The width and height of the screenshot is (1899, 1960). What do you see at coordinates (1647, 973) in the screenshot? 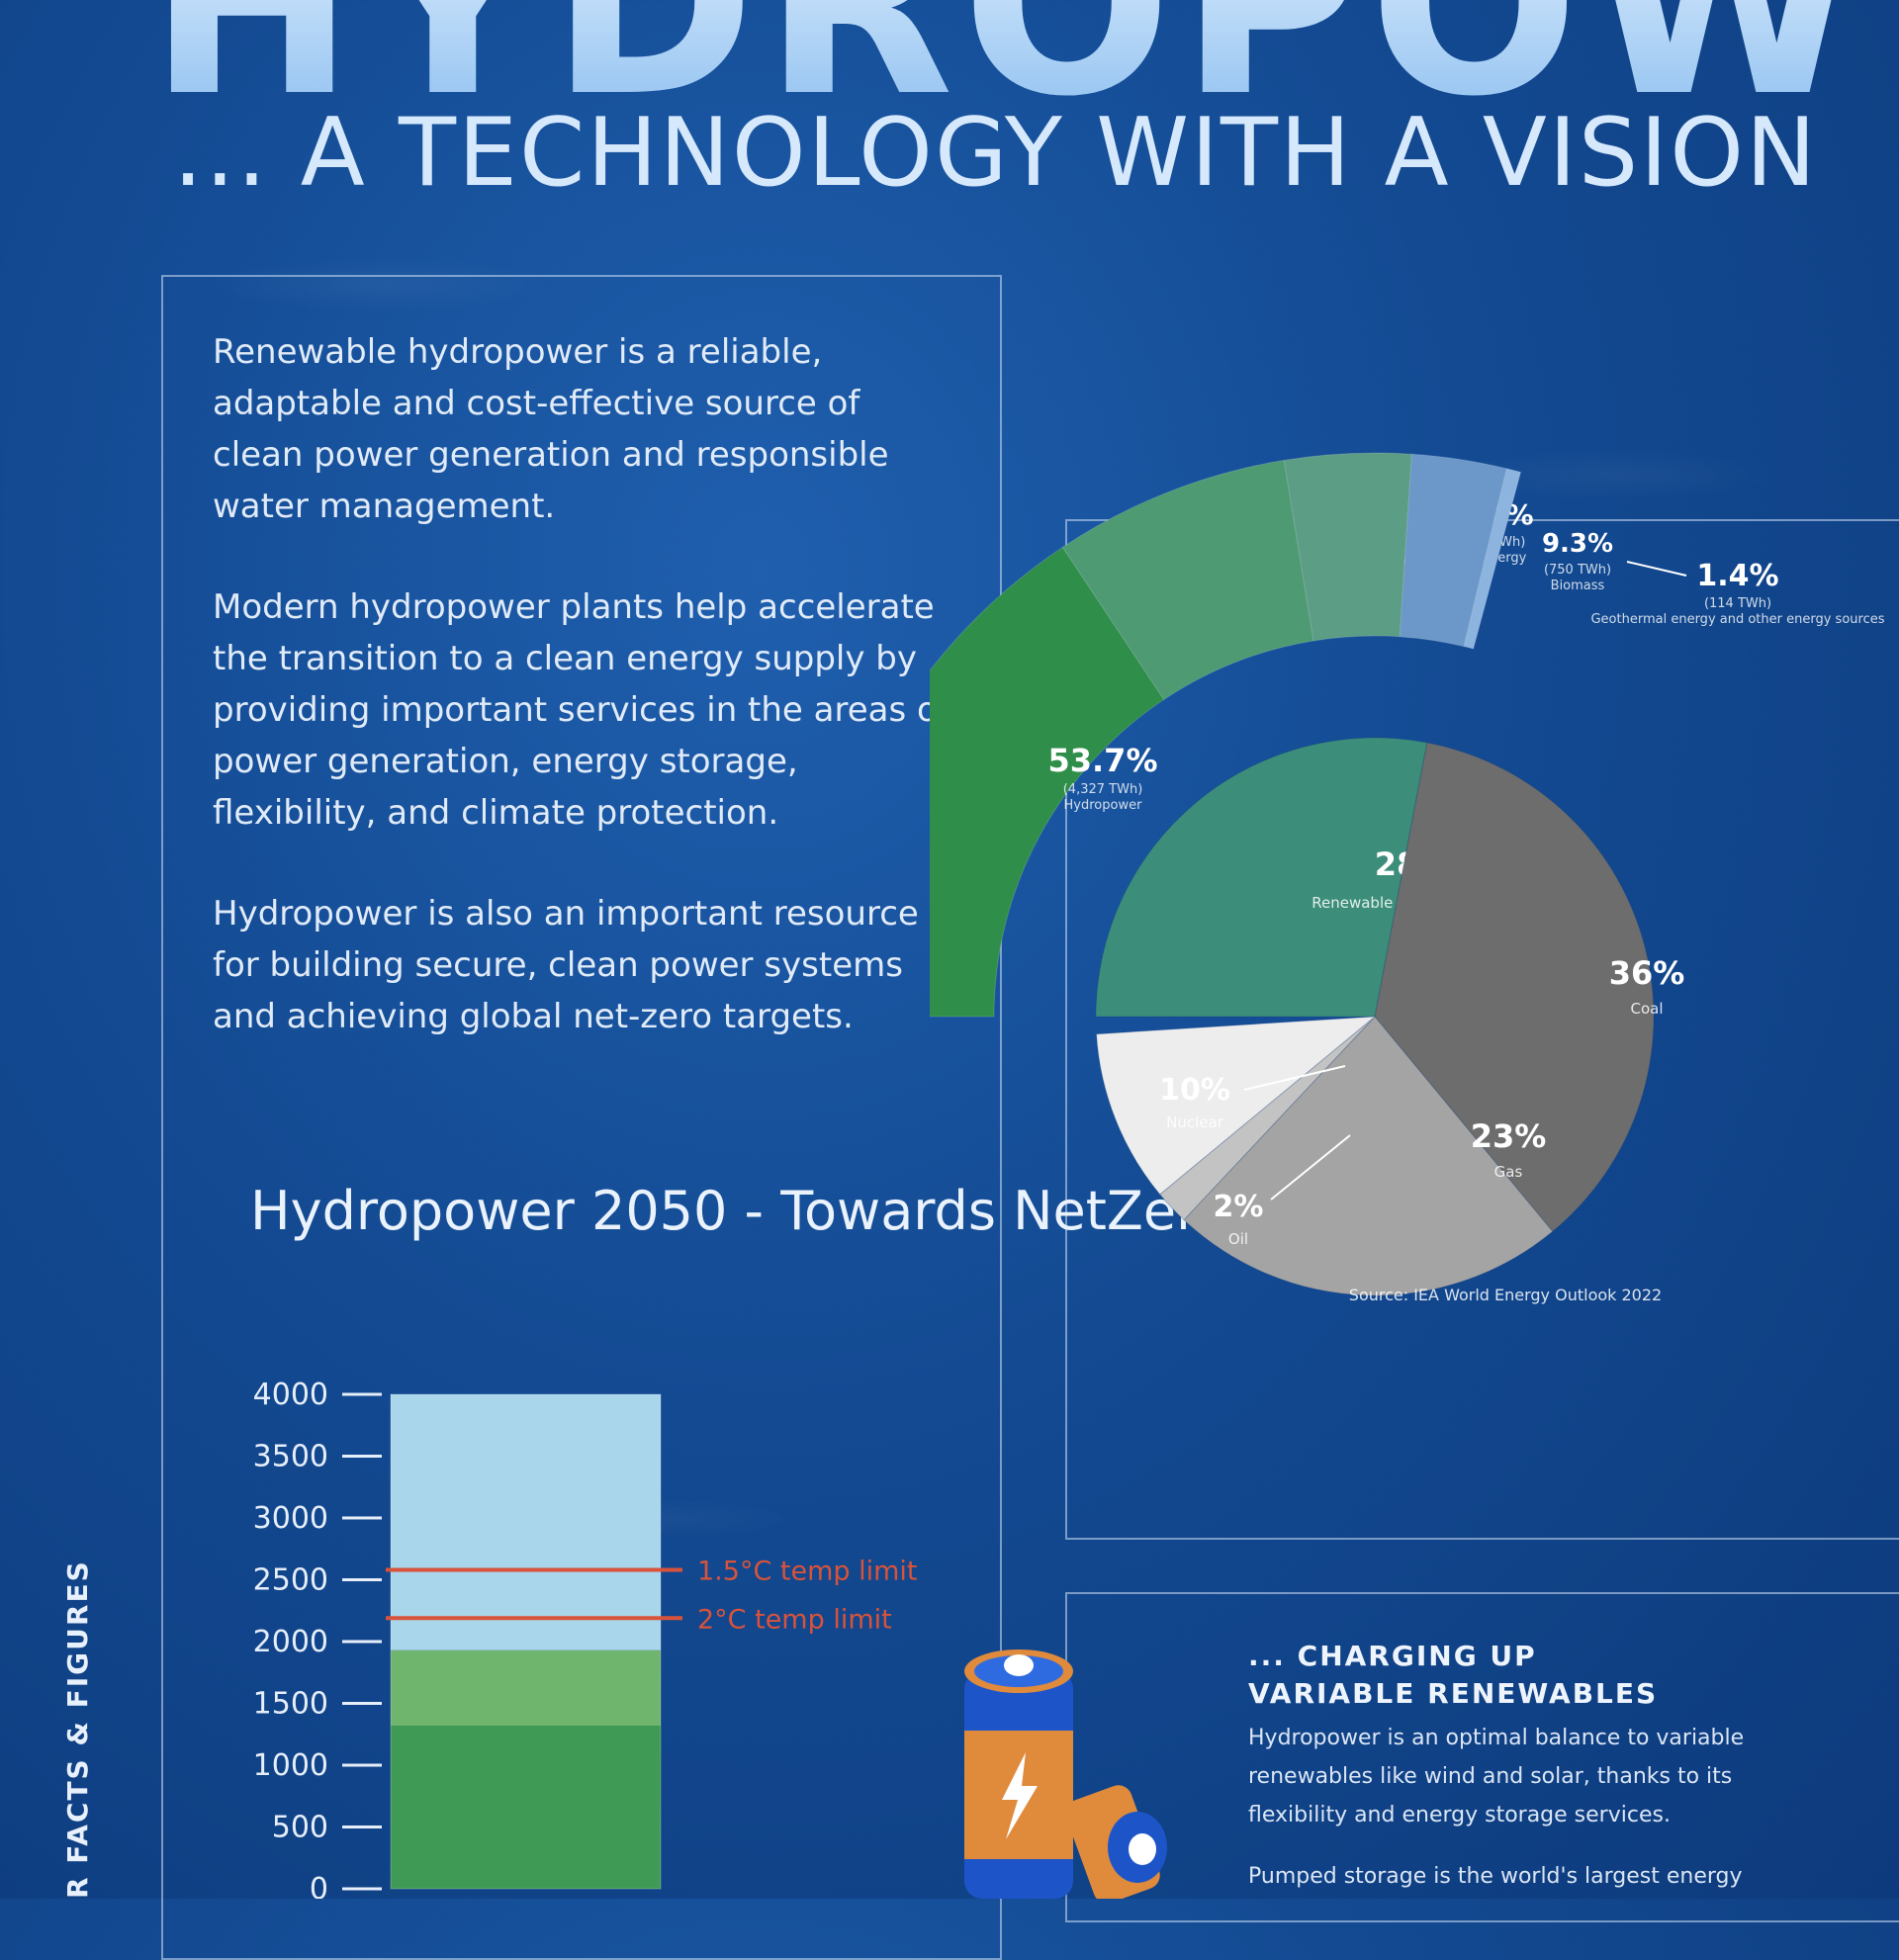
I see `pie-pct-label: 36%` at bounding box center [1647, 973].